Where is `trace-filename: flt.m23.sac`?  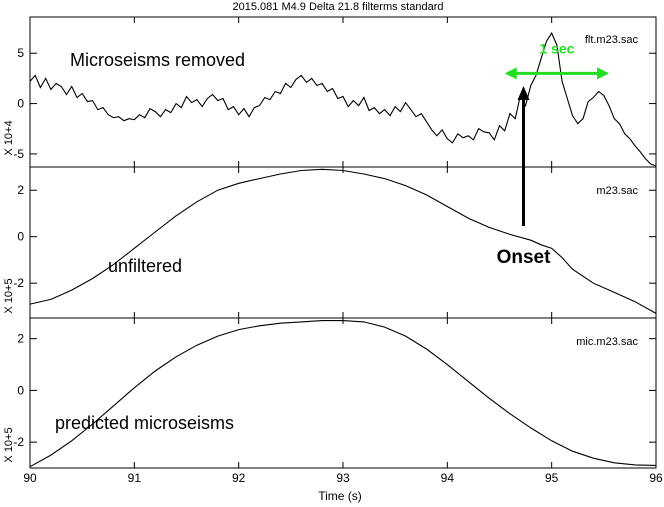
trace-filename: flt.m23.sac is located at coordinates (612, 40).